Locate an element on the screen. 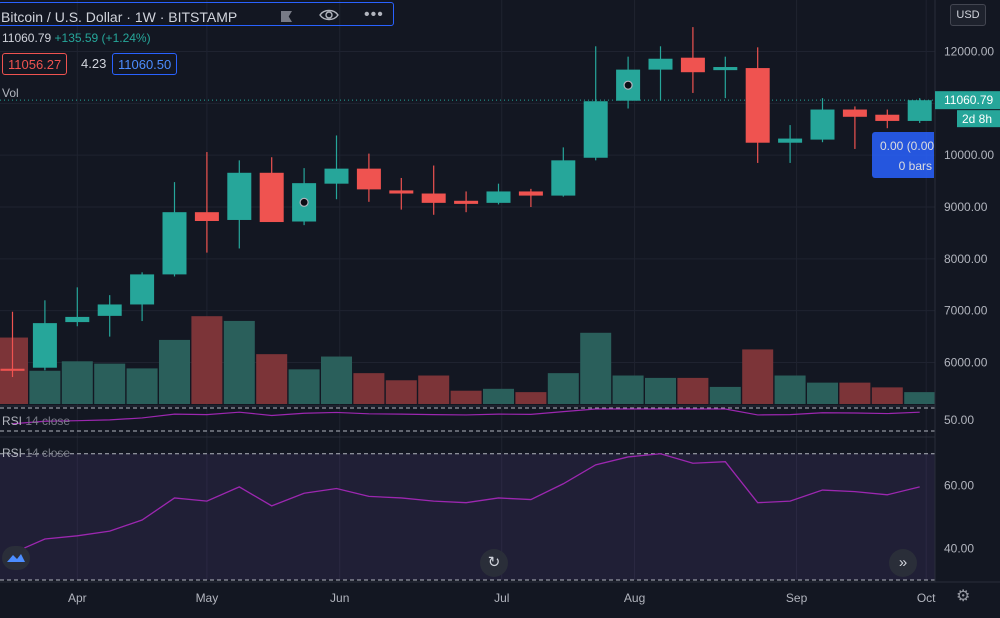 This screenshot has height=618, width=1000. price-axis is located at coordinates (967, 291).